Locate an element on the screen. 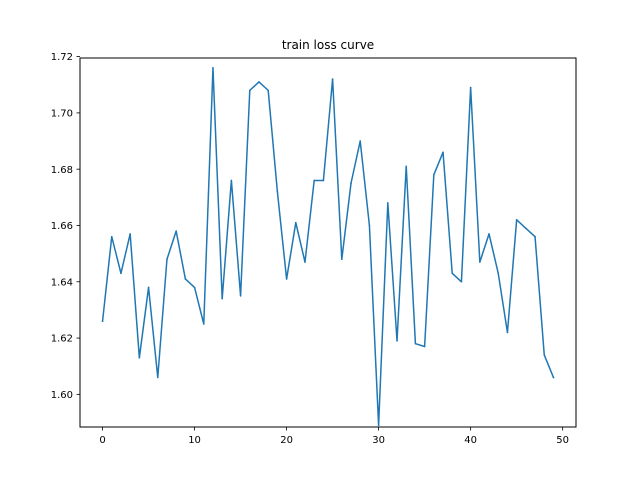 The image size is (640, 485). y-tick-label: 1.64 is located at coordinates (62, 282).